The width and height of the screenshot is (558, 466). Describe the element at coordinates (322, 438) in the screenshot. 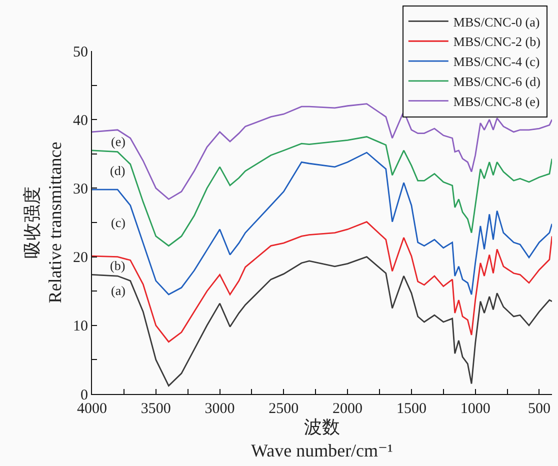

I see `x-axis-title: 波数 Wave number/cm⁻¹` at that location.